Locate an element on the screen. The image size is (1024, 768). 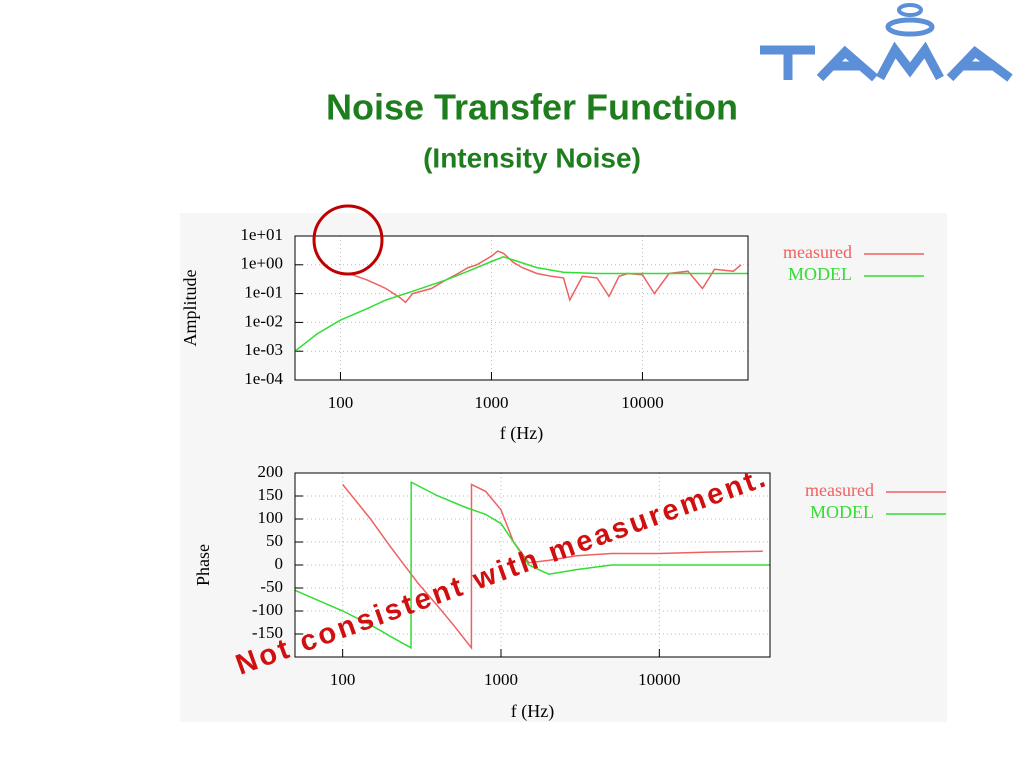
y-tick-label: 1e-01 is located at coordinates (263, 292).